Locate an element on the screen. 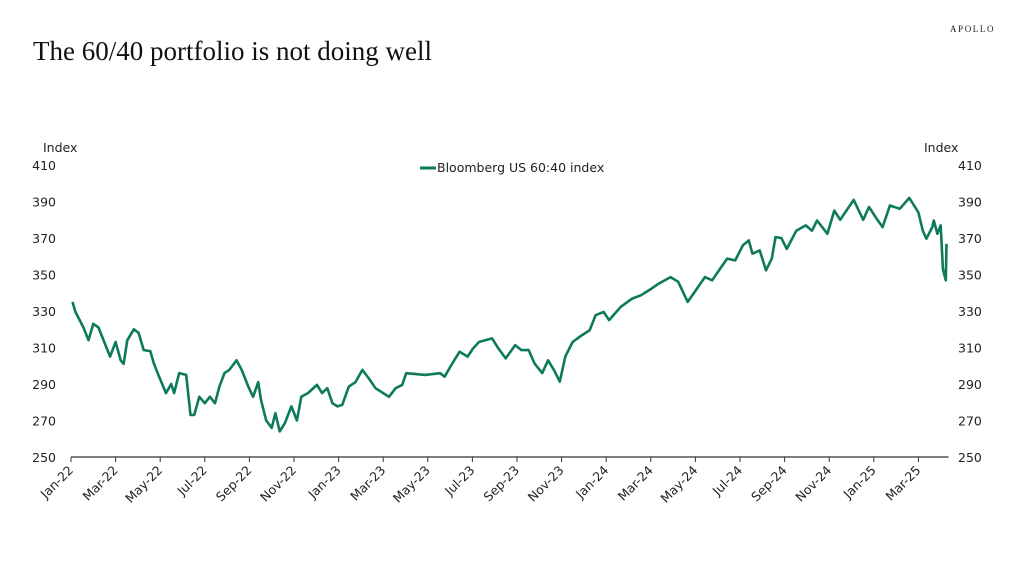 This screenshot has width=1024, height=576. x-tick-label: Jul-23 is located at coordinates (459, 481).